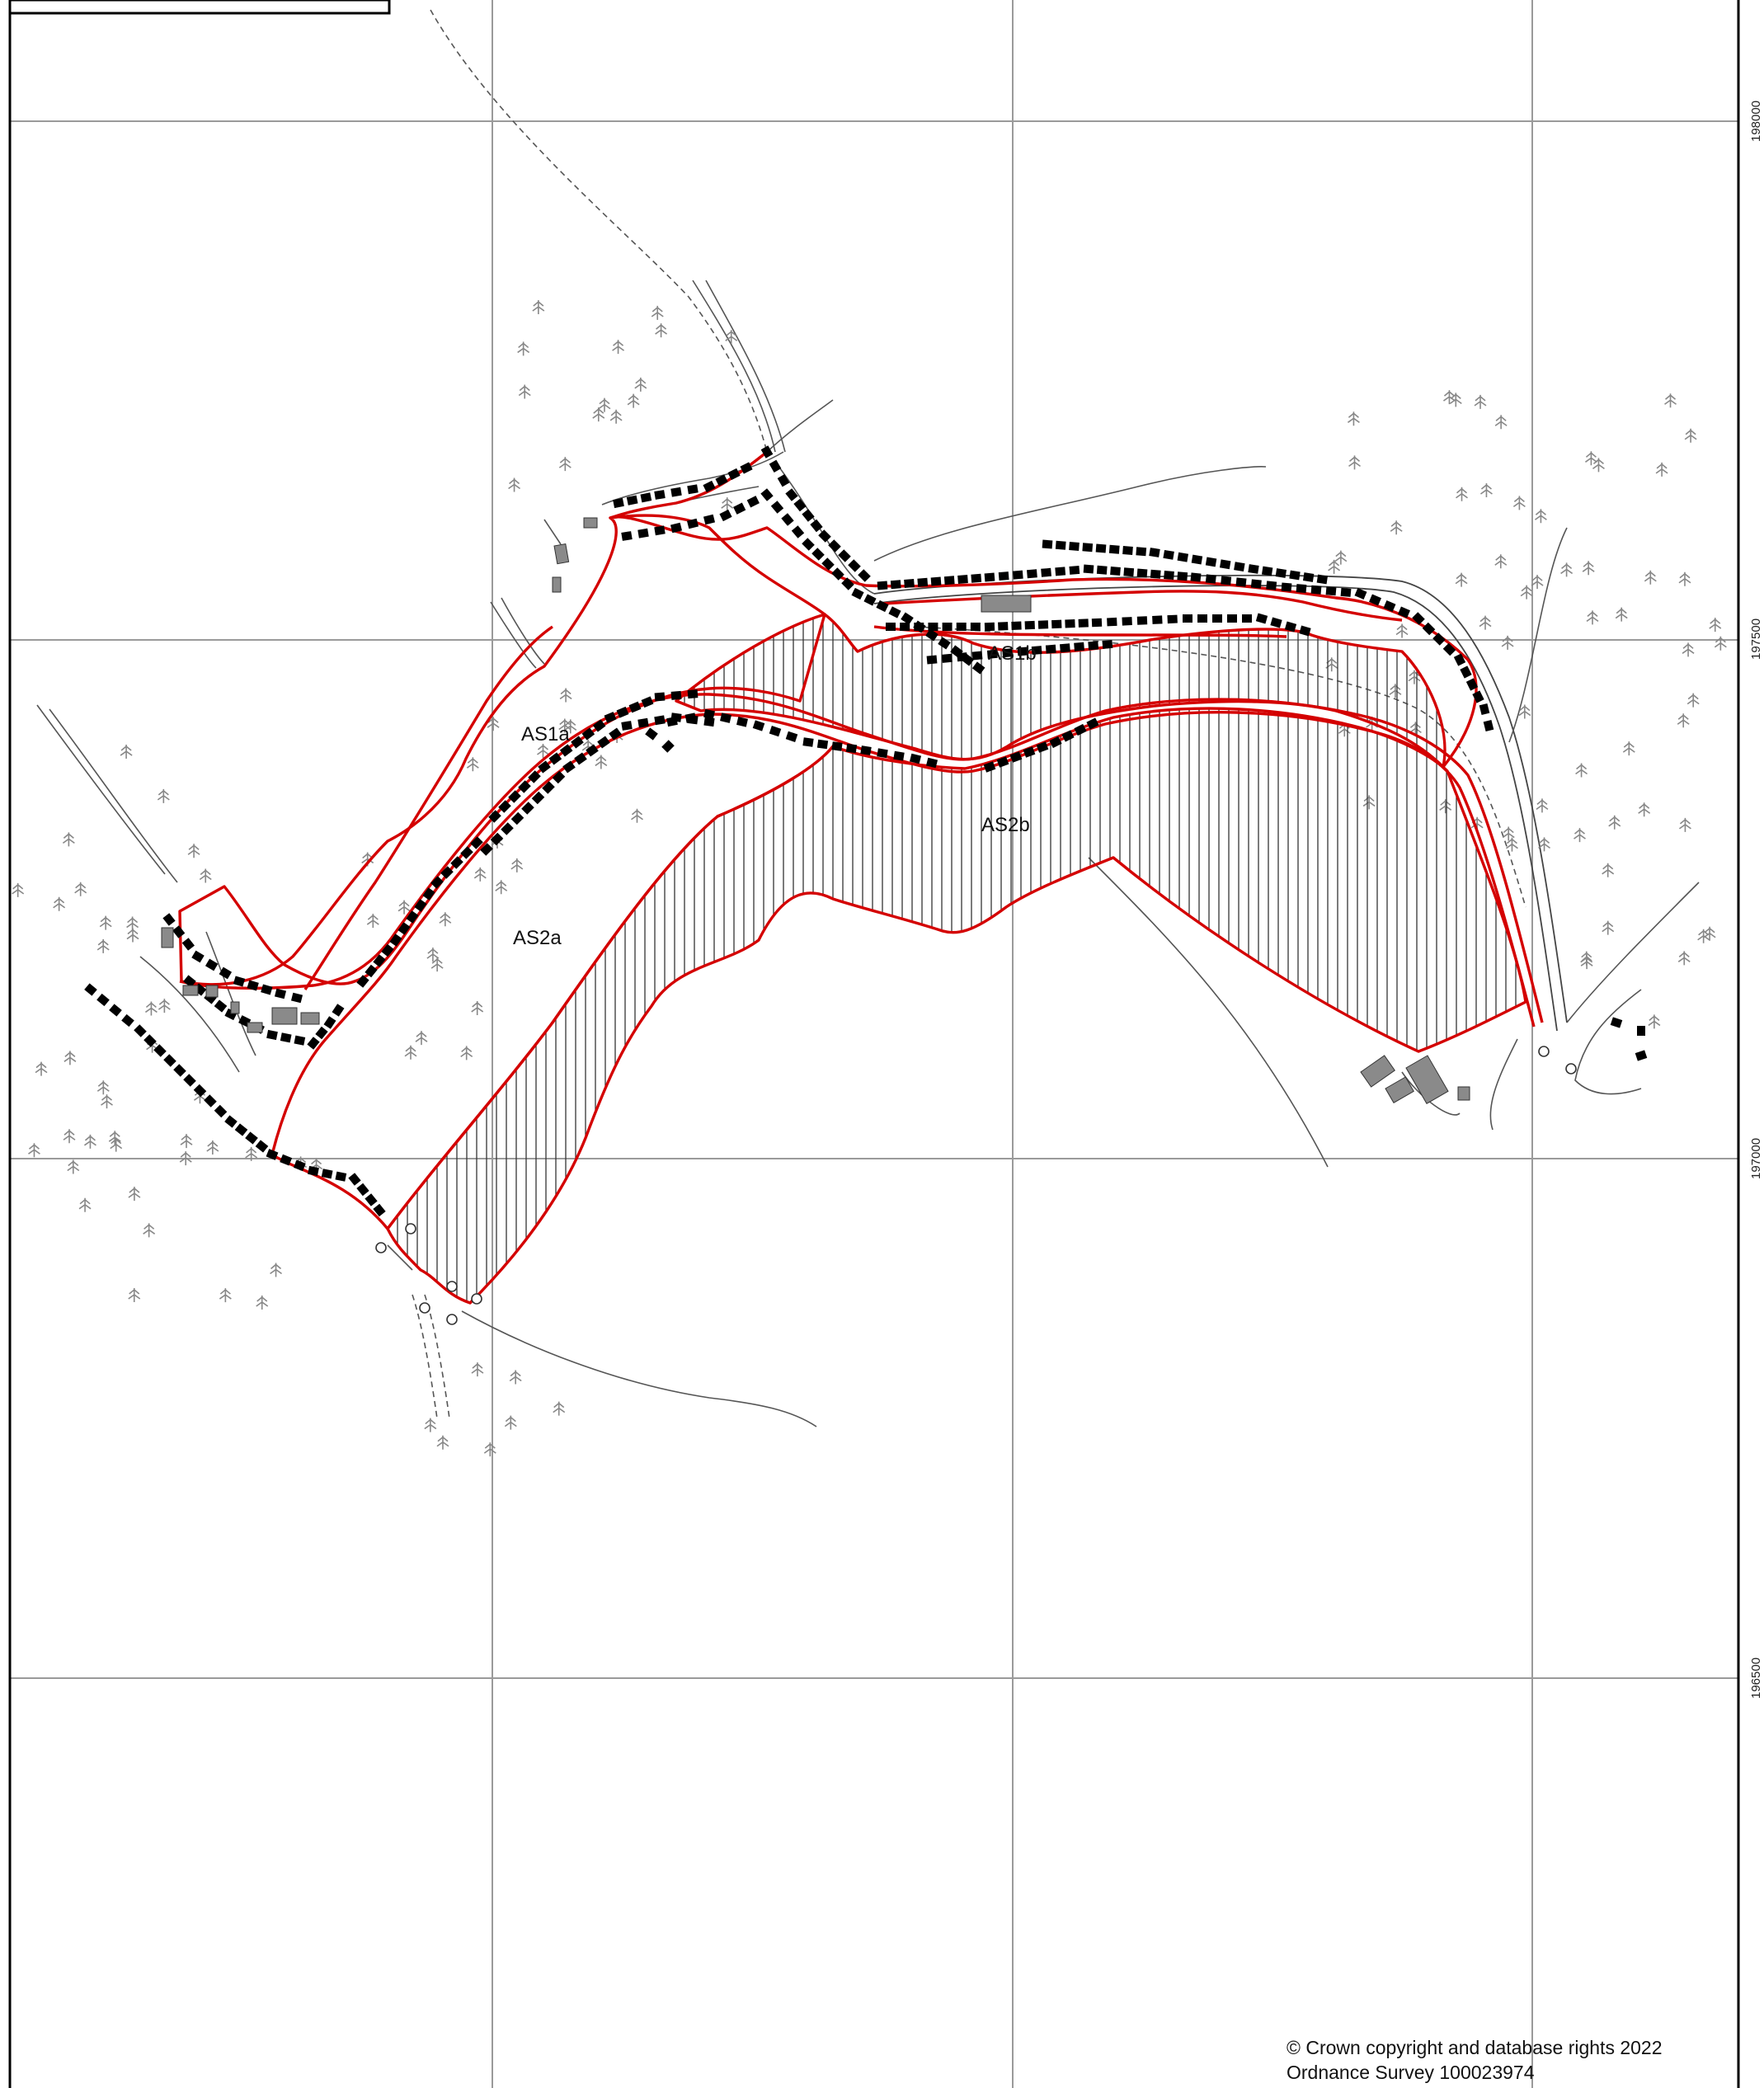  Describe the element at coordinates (1043, 609) in the screenshot. I see `boundary-as1b-upper` at that location.